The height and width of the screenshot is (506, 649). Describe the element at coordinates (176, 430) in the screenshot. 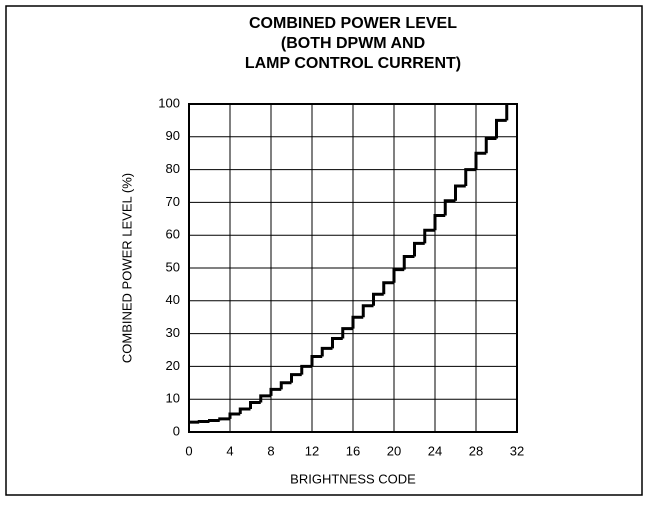

I see `y-tick-label: 0` at that location.